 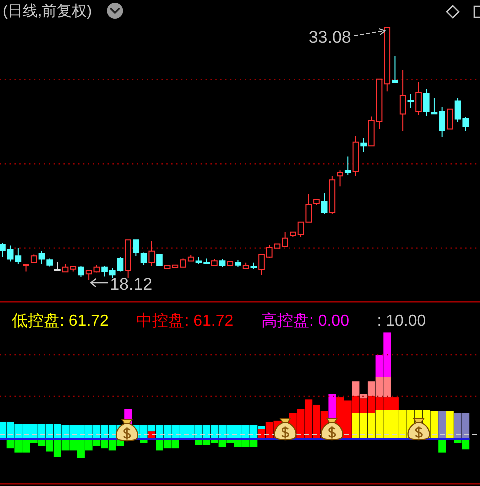 What do you see at coordinates (47, 11) in the screenshot?
I see `chart-title: (日线,前复权)` at bounding box center [47, 11].